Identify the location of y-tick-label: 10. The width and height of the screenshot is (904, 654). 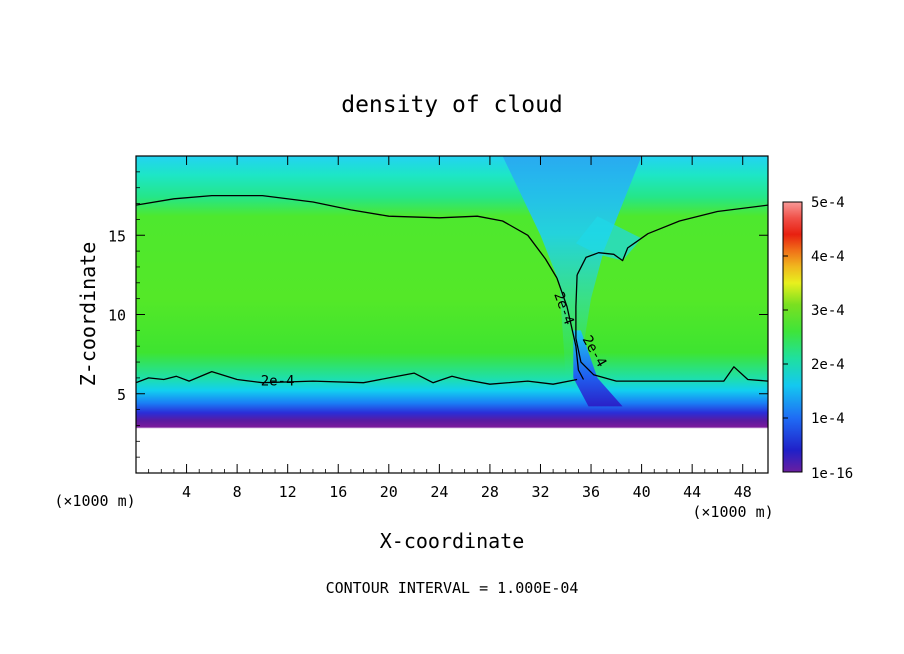
(117, 316).